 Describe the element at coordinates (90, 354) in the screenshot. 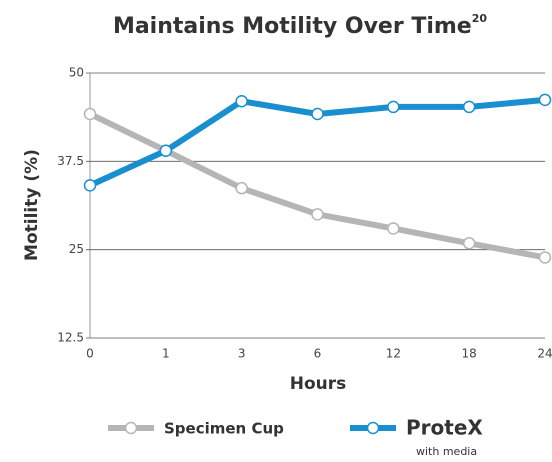

I see `x-tick-label: 0` at that location.